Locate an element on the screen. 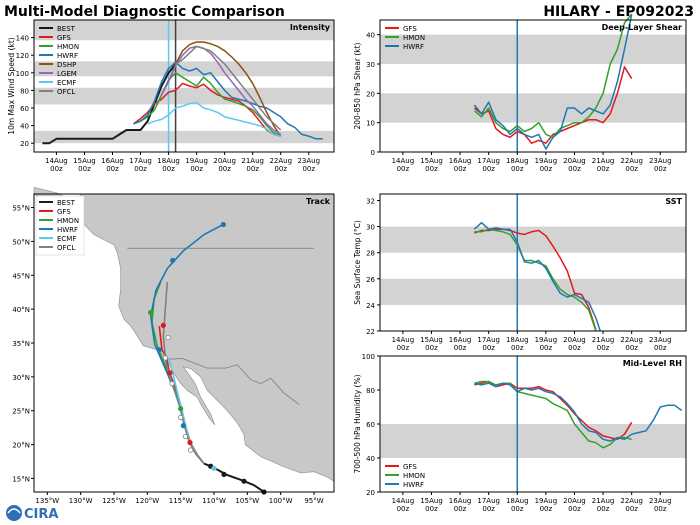 The height and width of the screenshot is (525, 700). x-tick-label: 18Aug is located at coordinates (168, 161).